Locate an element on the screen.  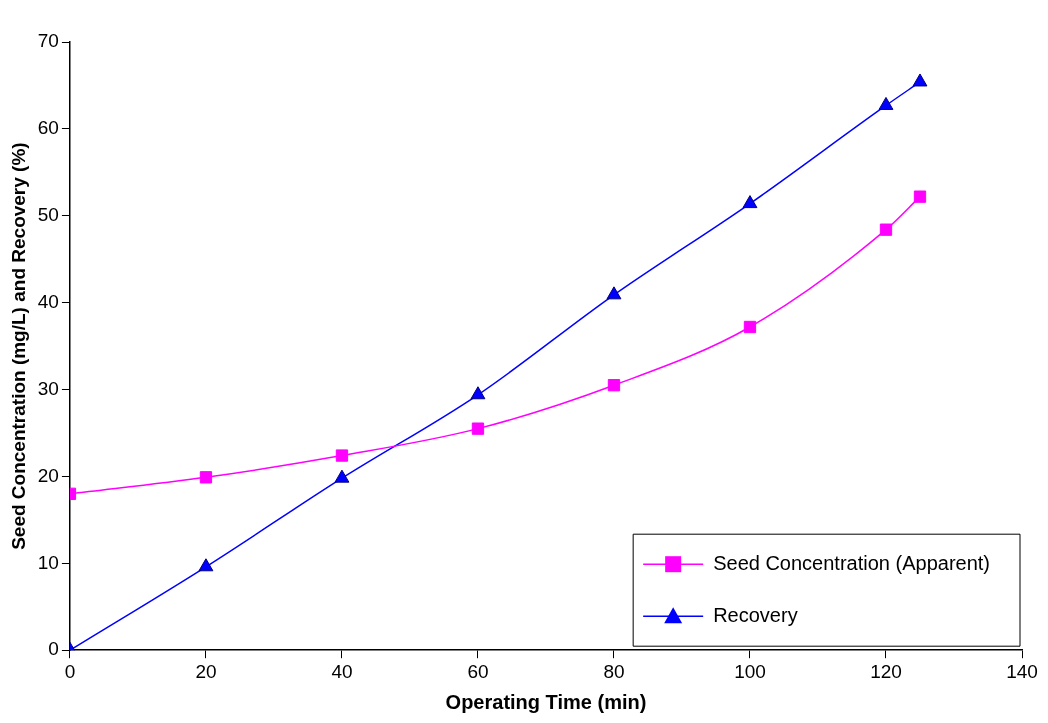
y-axis-title: Seed Concentration (mg/L) and Recovery (%) is located at coordinates (18, 346).